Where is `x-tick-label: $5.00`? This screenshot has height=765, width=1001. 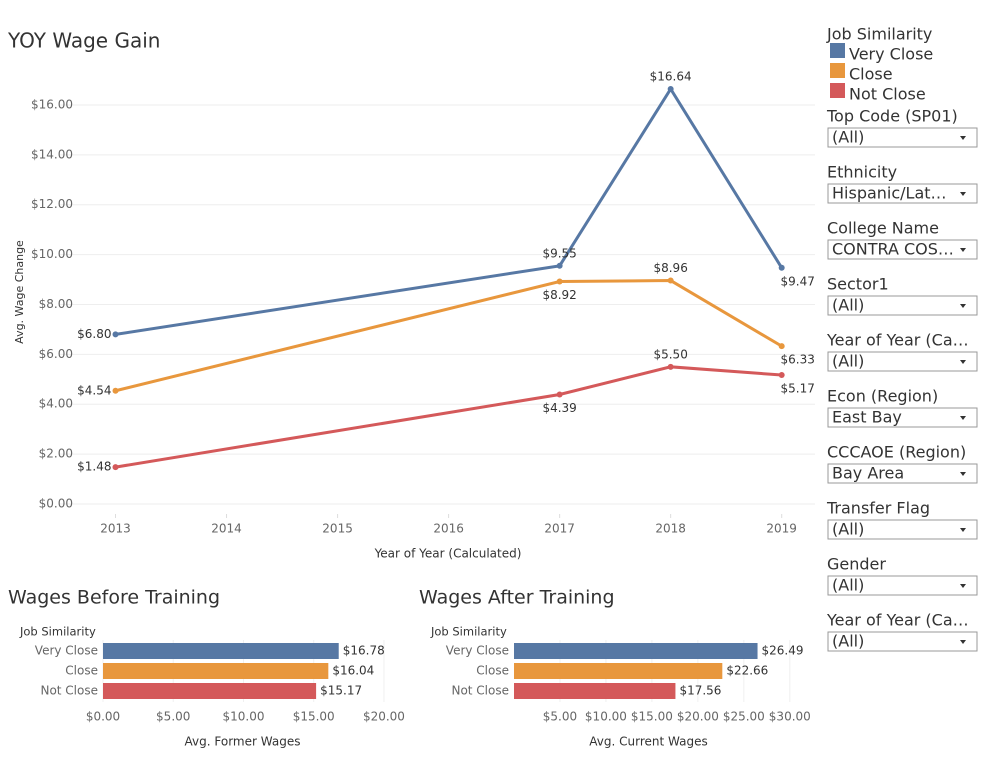 x-tick-label: $5.00 is located at coordinates (173, 717).